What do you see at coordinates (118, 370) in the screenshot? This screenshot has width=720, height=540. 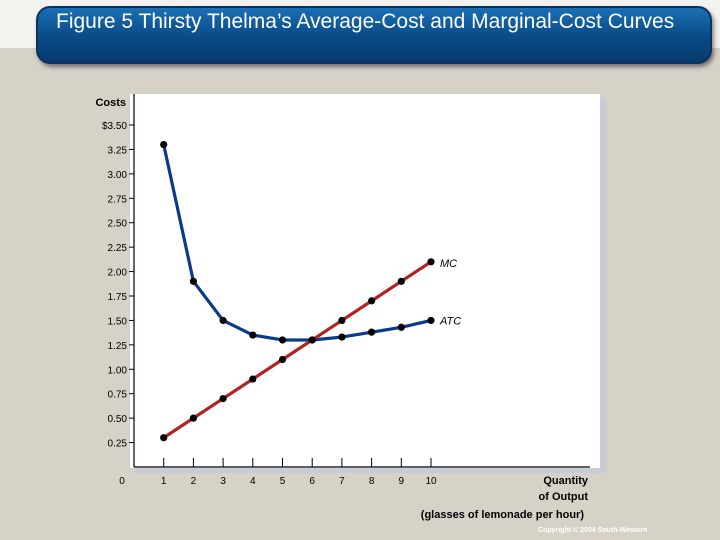 I see `y-tick-label: 1.00` at bounding box center [118, 370].